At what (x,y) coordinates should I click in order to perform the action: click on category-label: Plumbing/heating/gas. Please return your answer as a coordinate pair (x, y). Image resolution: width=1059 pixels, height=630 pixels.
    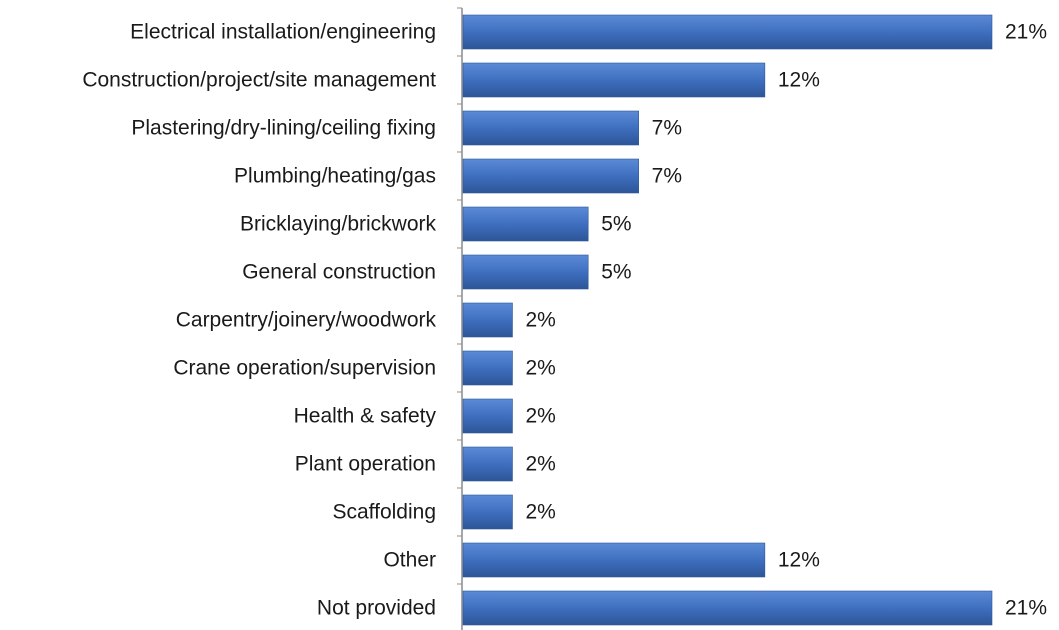
    Looking at the image, I should click on (335, 176).